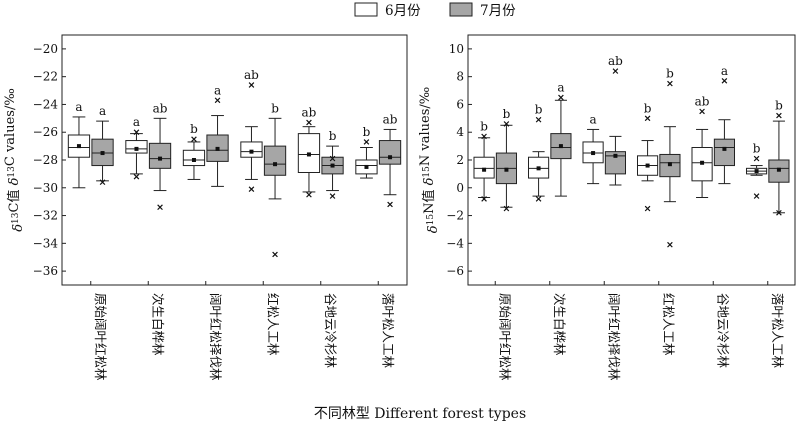 The width and height of the screenshot is (800, 424). I want to click on y-tick-label: 2, so click(460, 160).